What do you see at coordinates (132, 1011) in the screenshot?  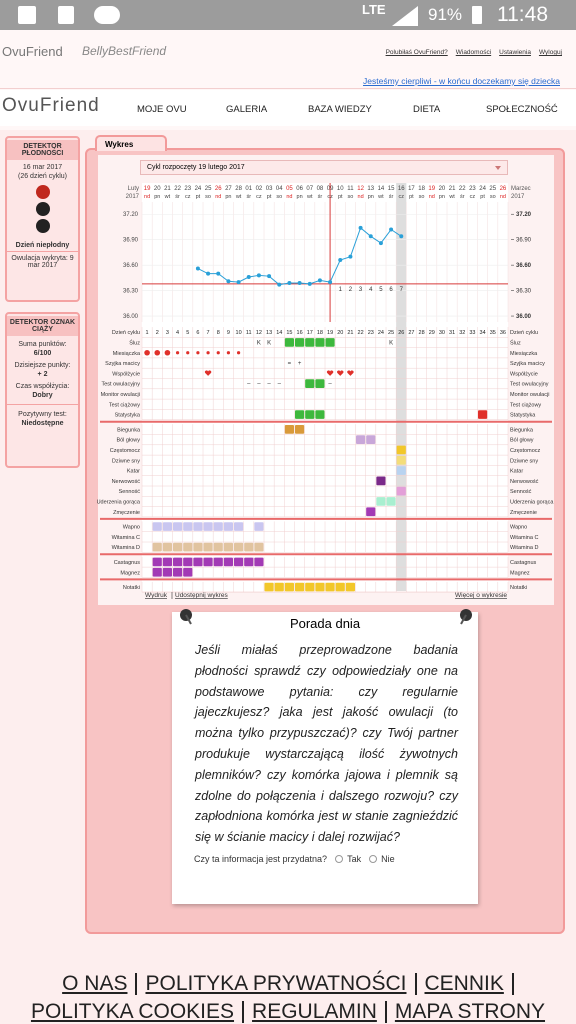 I see `footer-link: POLITYKA COOKIES` at bounding box center [132, 1011].